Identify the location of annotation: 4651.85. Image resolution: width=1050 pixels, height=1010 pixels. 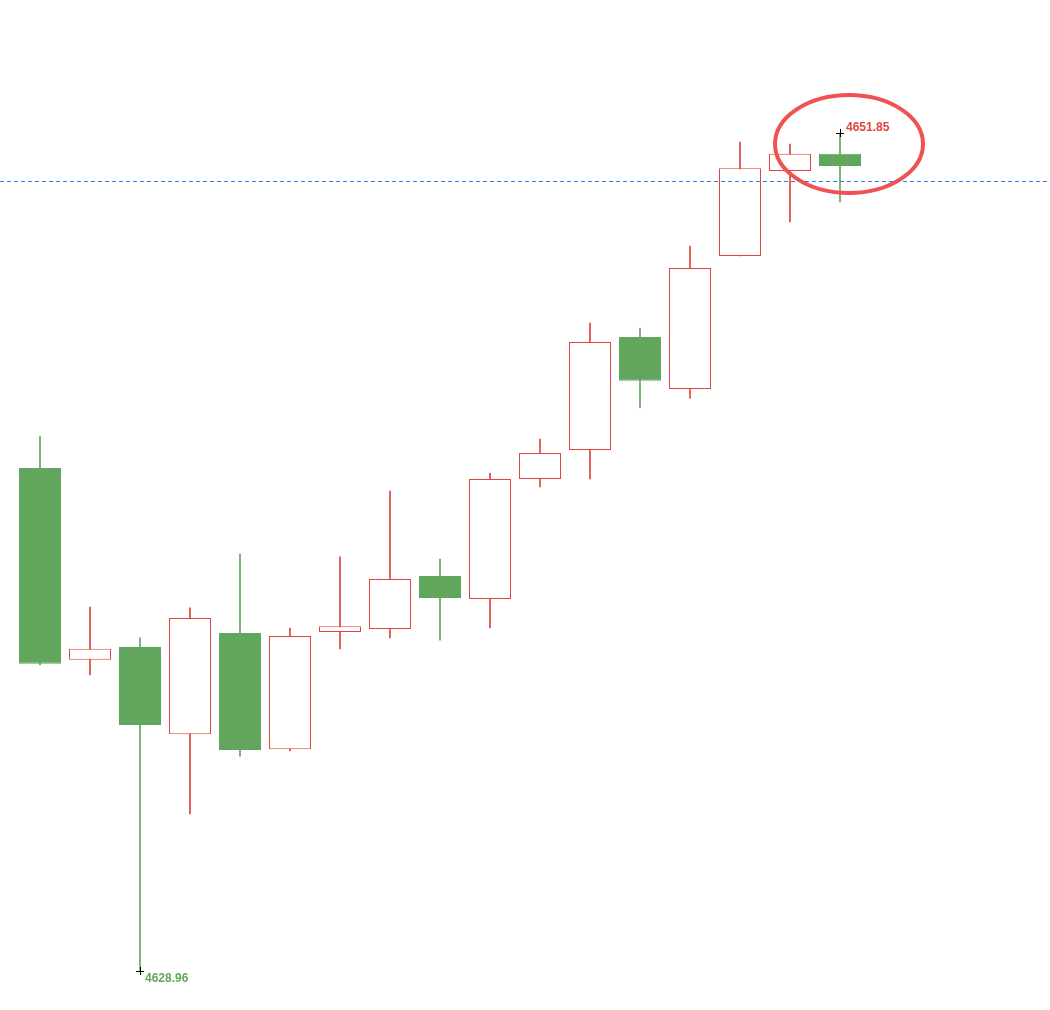
(868, 127).